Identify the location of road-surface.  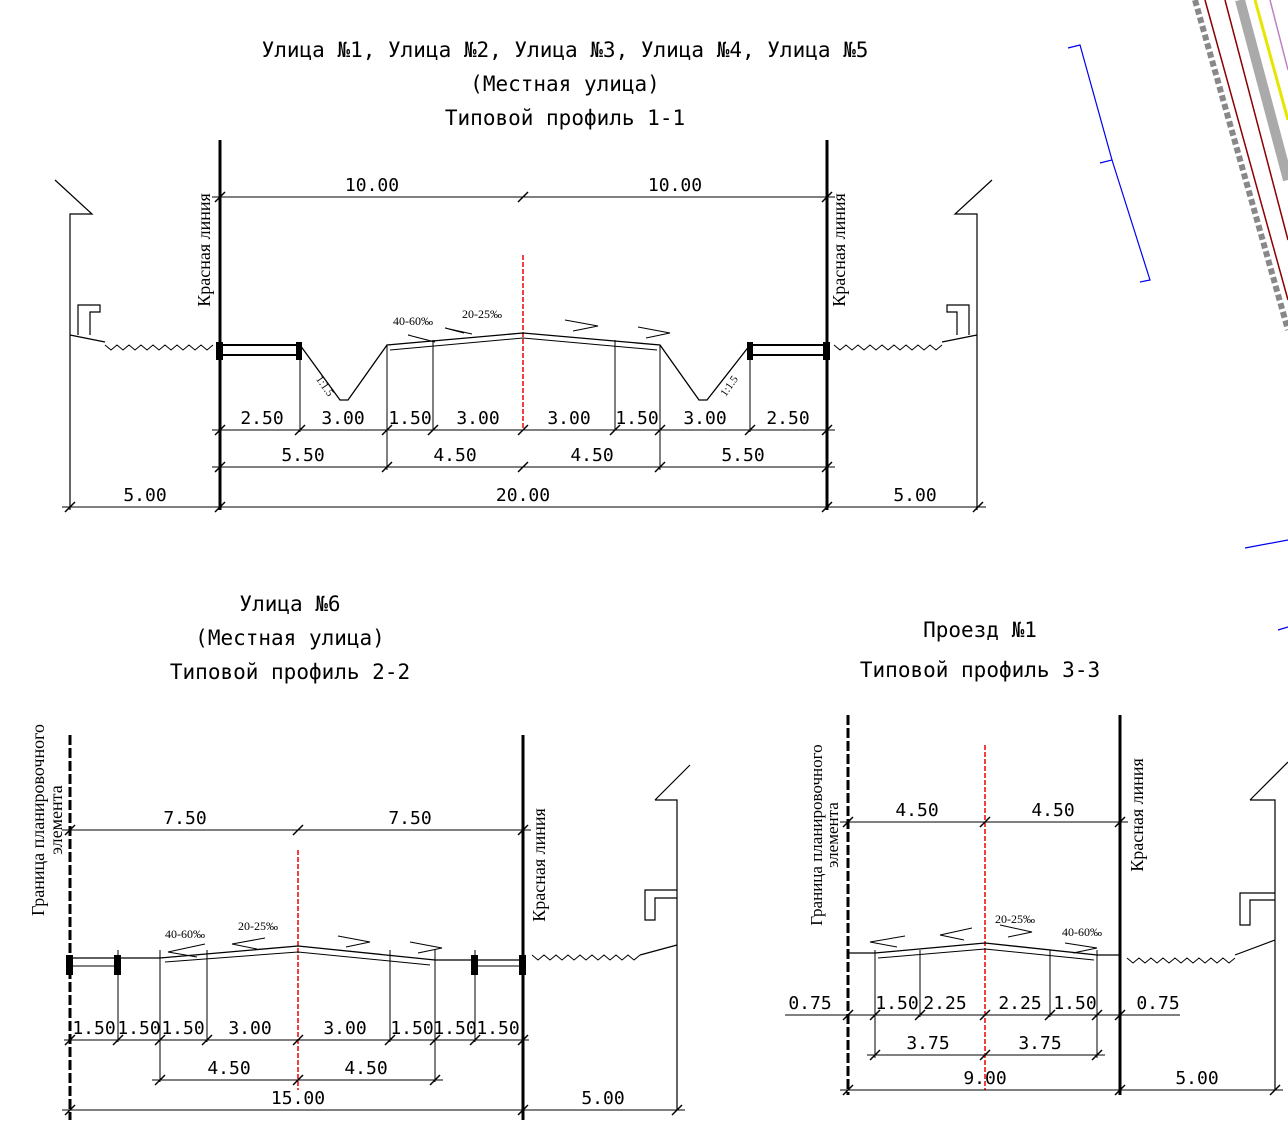
(296, 953).